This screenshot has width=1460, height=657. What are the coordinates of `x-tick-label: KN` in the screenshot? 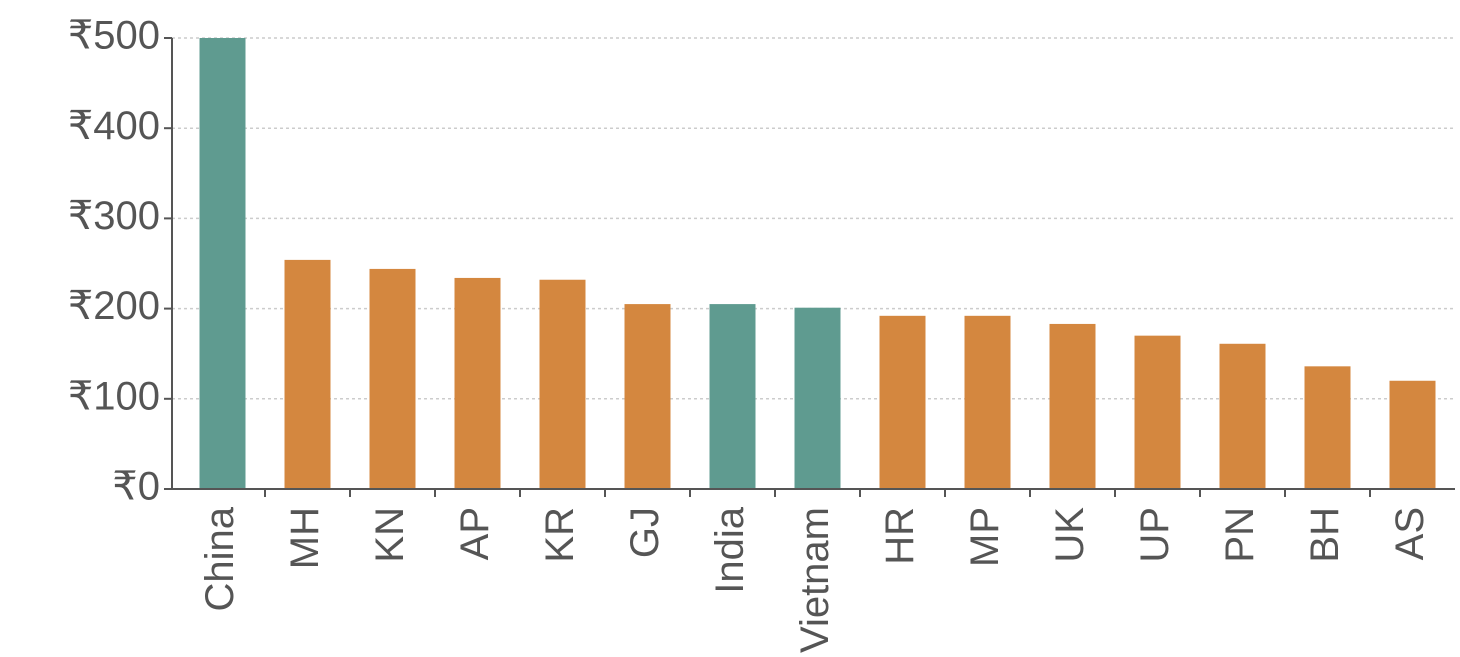 It's located at (390, 535).